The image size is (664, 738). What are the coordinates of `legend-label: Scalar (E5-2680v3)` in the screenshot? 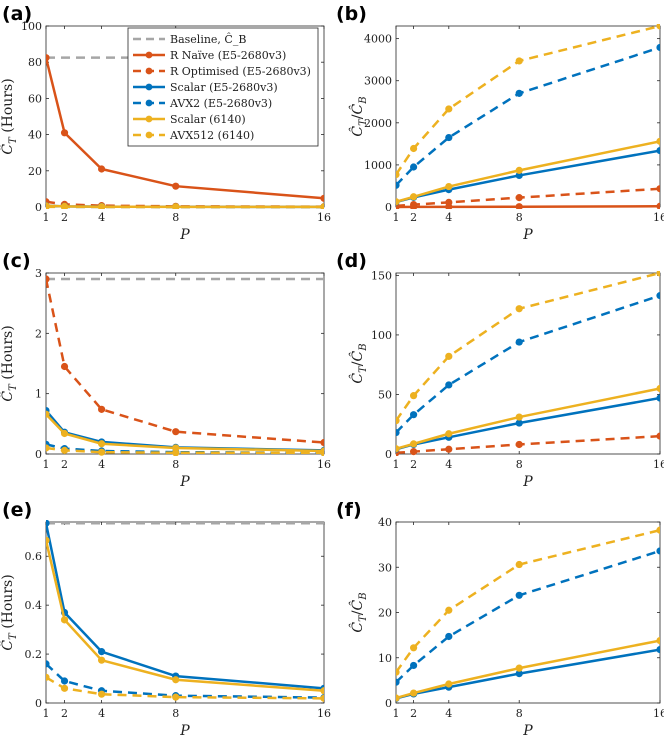 It's located at (224, 87).